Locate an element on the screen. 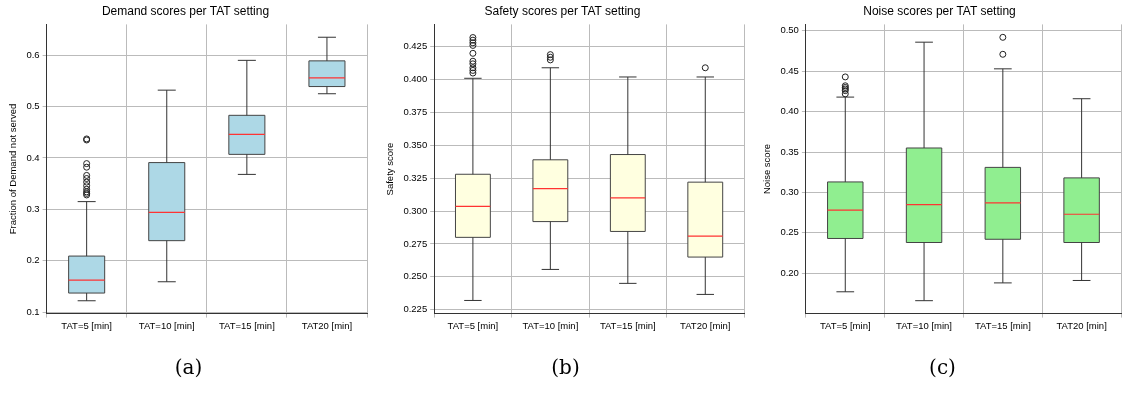  y-tick-label: 0.35 is located at coordinates (789, 151).